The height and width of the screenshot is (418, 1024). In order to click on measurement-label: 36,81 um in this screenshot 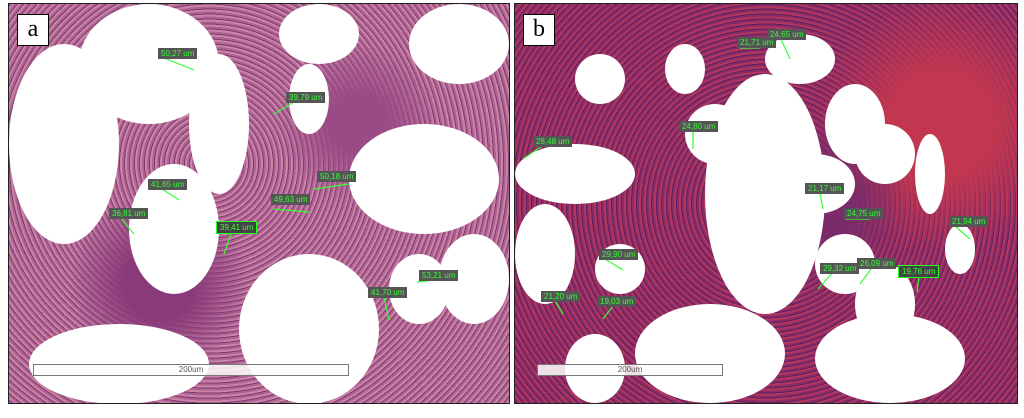, I will do `click(129, 213)`.